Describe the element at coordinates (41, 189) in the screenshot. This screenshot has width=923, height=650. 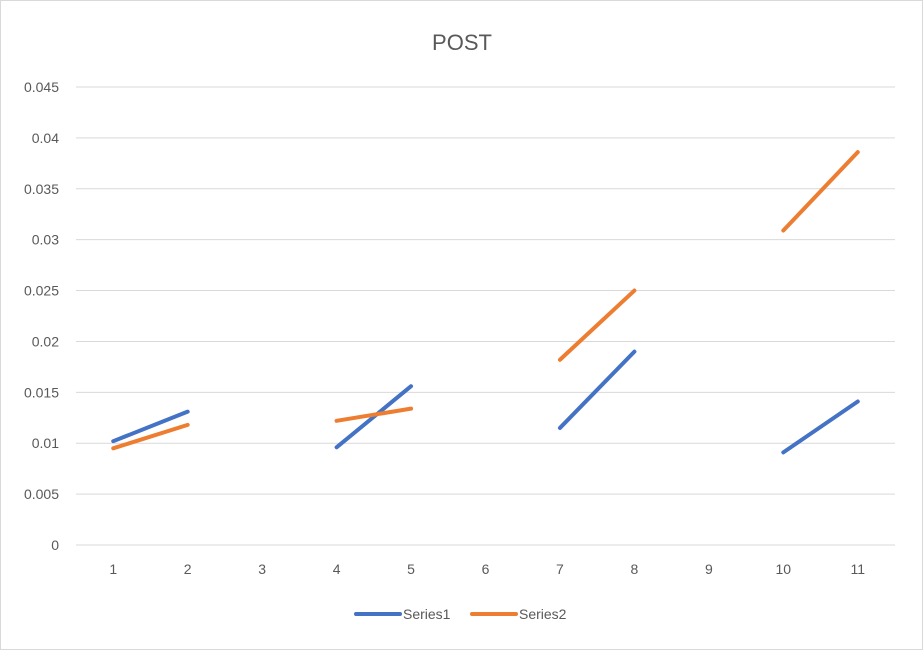
I see `y-tick-label: 0.035` at that location.